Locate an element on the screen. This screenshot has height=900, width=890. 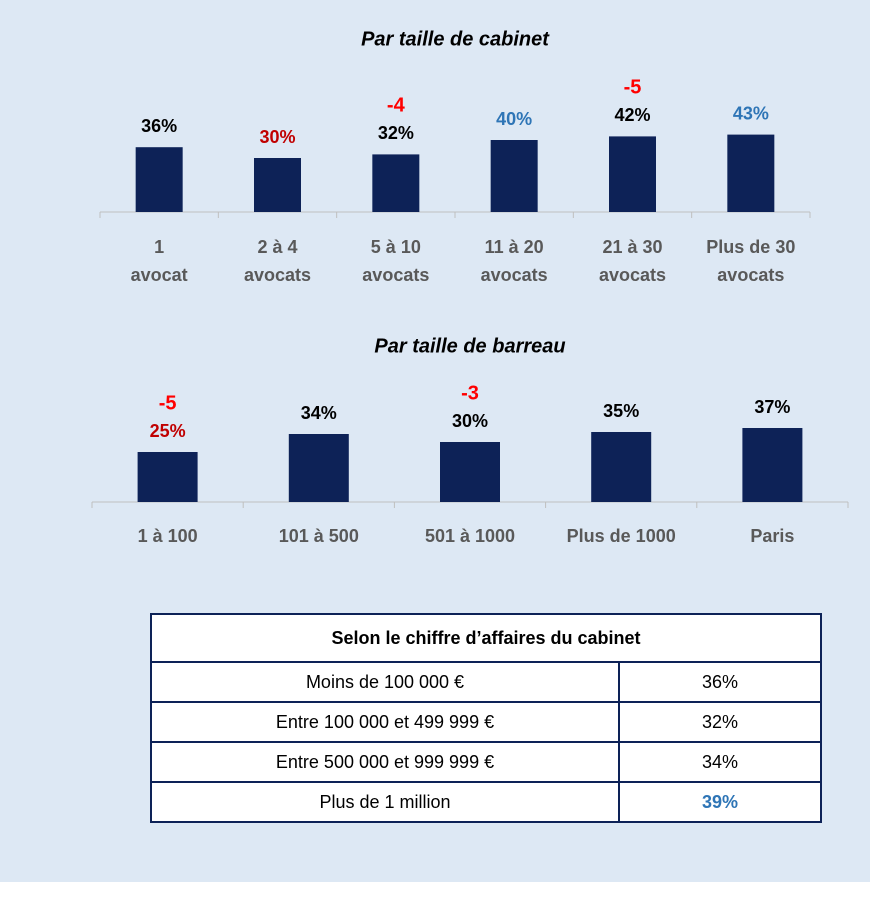
delta-label: -4 is located at coordinates (396, 106).